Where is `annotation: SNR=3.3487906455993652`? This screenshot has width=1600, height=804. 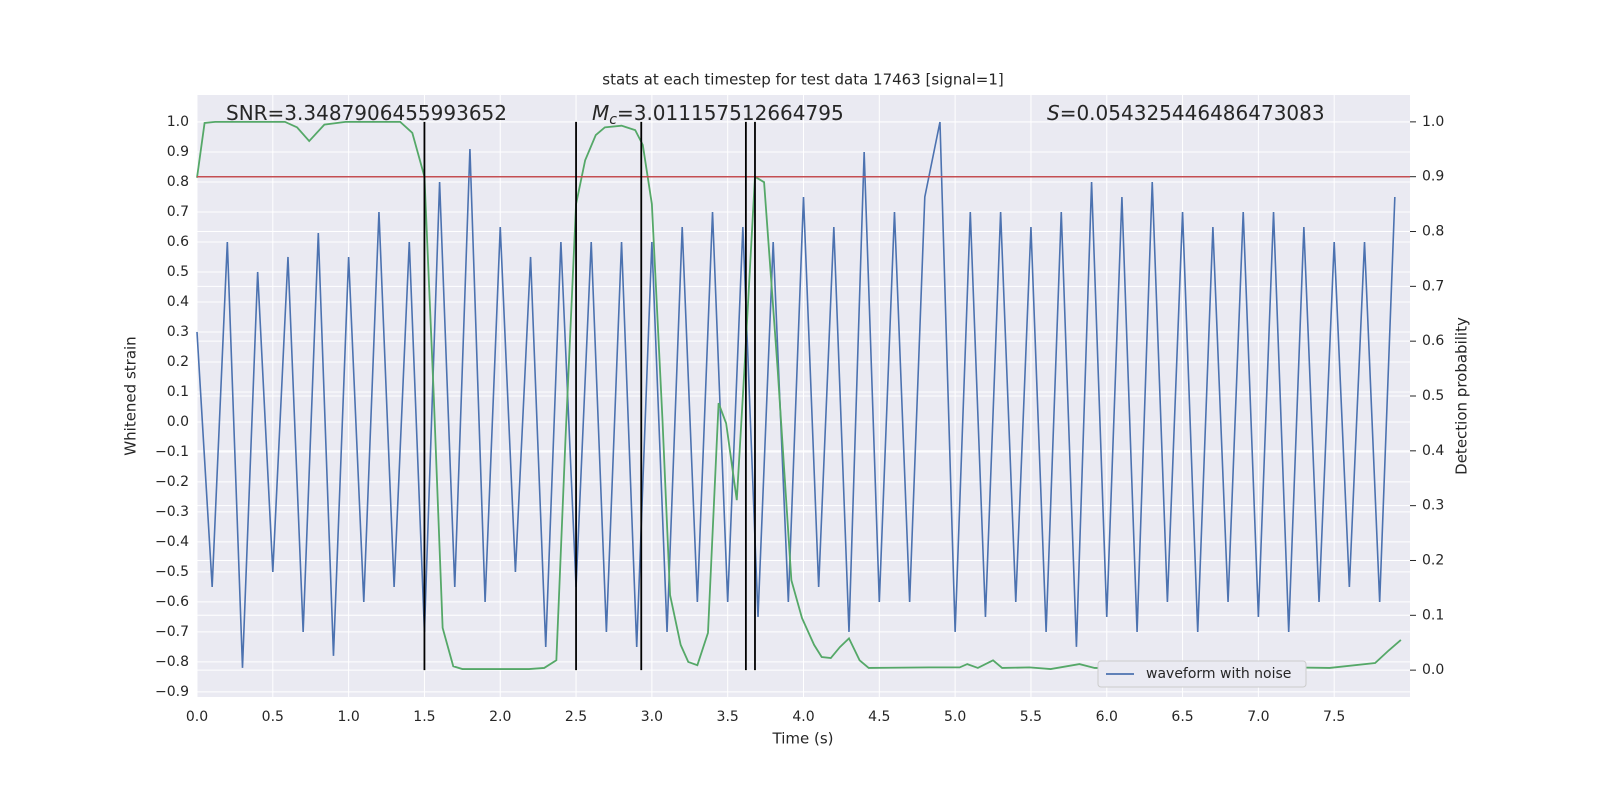
annotation: SNR=3.3487906455993652 is located at coordinates (366, 113).